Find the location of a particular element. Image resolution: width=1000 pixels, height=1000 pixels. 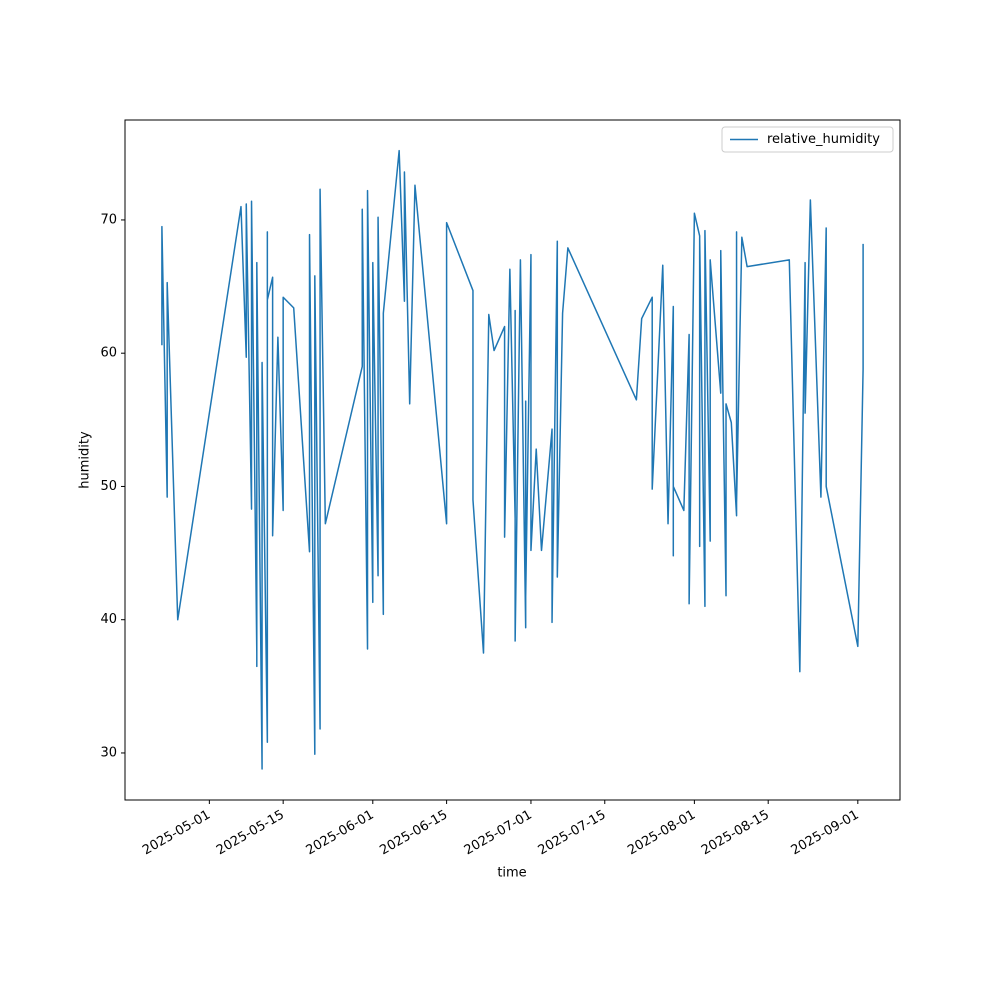

x-tick-label: 2025-08-15 is located at coordinates (735, 833).